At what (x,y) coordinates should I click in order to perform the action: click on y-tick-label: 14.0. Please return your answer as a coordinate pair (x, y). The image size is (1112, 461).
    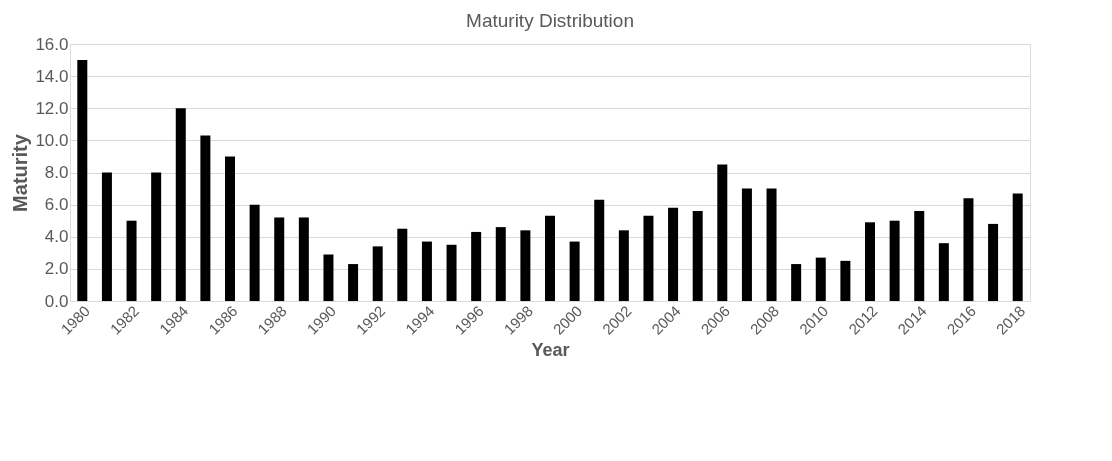
    Looking at the image, I should click on (52, 76).